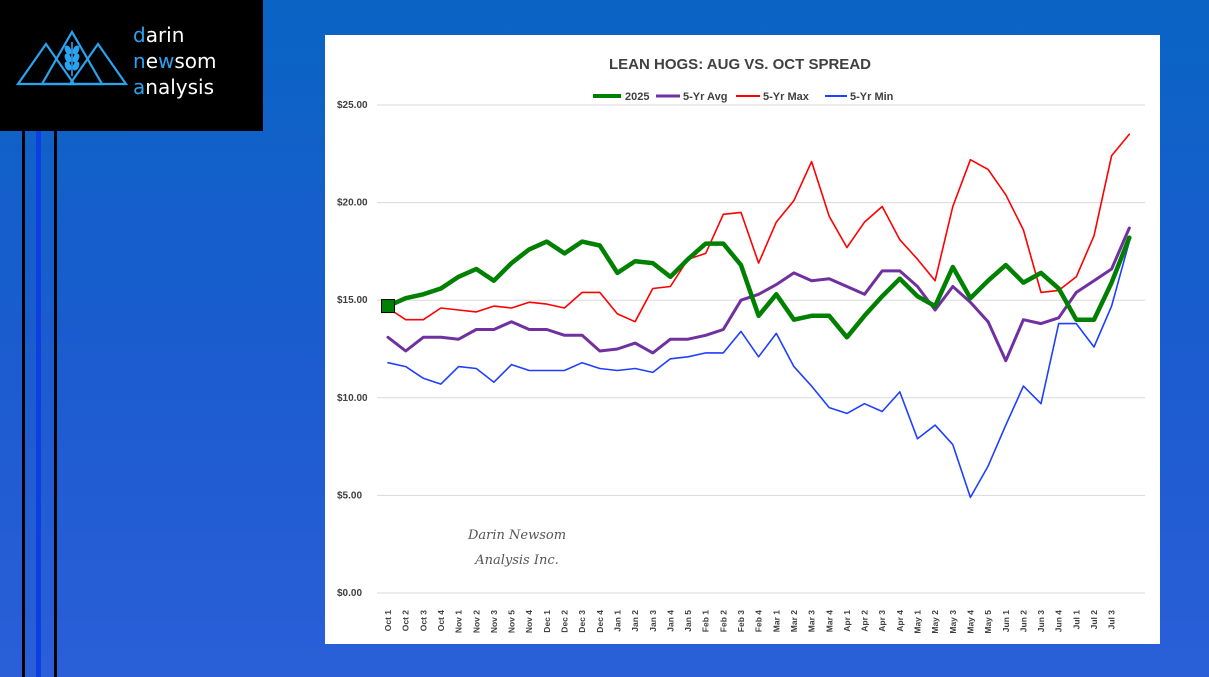  Describe the element at coordinates (423, 621) in the screenshot. I see `x-tick-label: Oct 3` at that location.